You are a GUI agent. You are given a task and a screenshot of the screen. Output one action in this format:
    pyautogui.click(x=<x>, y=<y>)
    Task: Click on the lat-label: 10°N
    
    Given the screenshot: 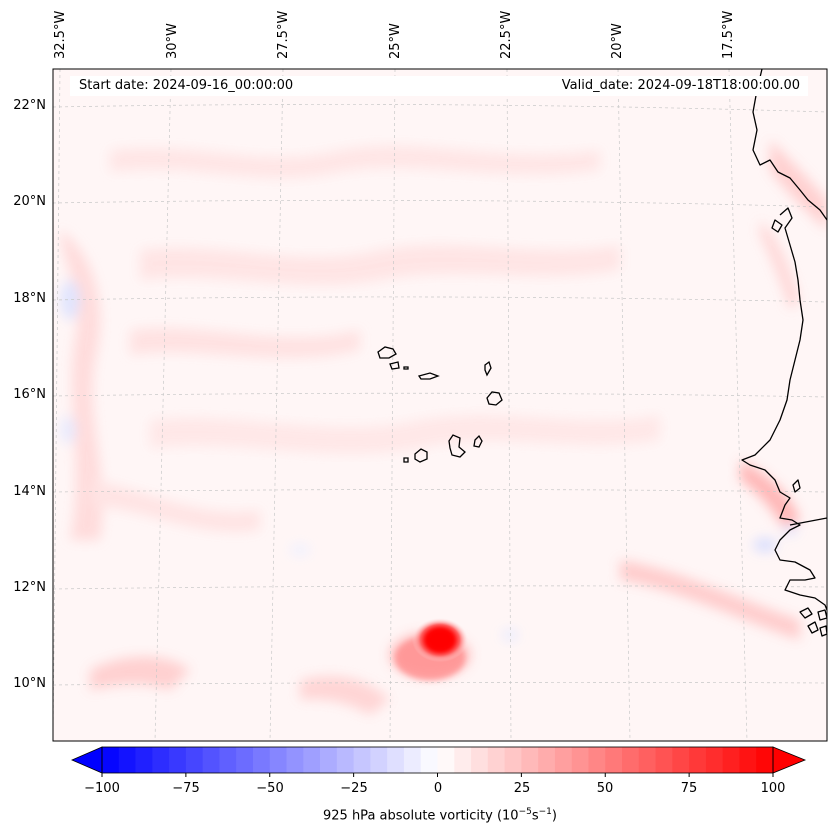 What is the action you would take?
    pyautogui.click(x=29, y=683)
    